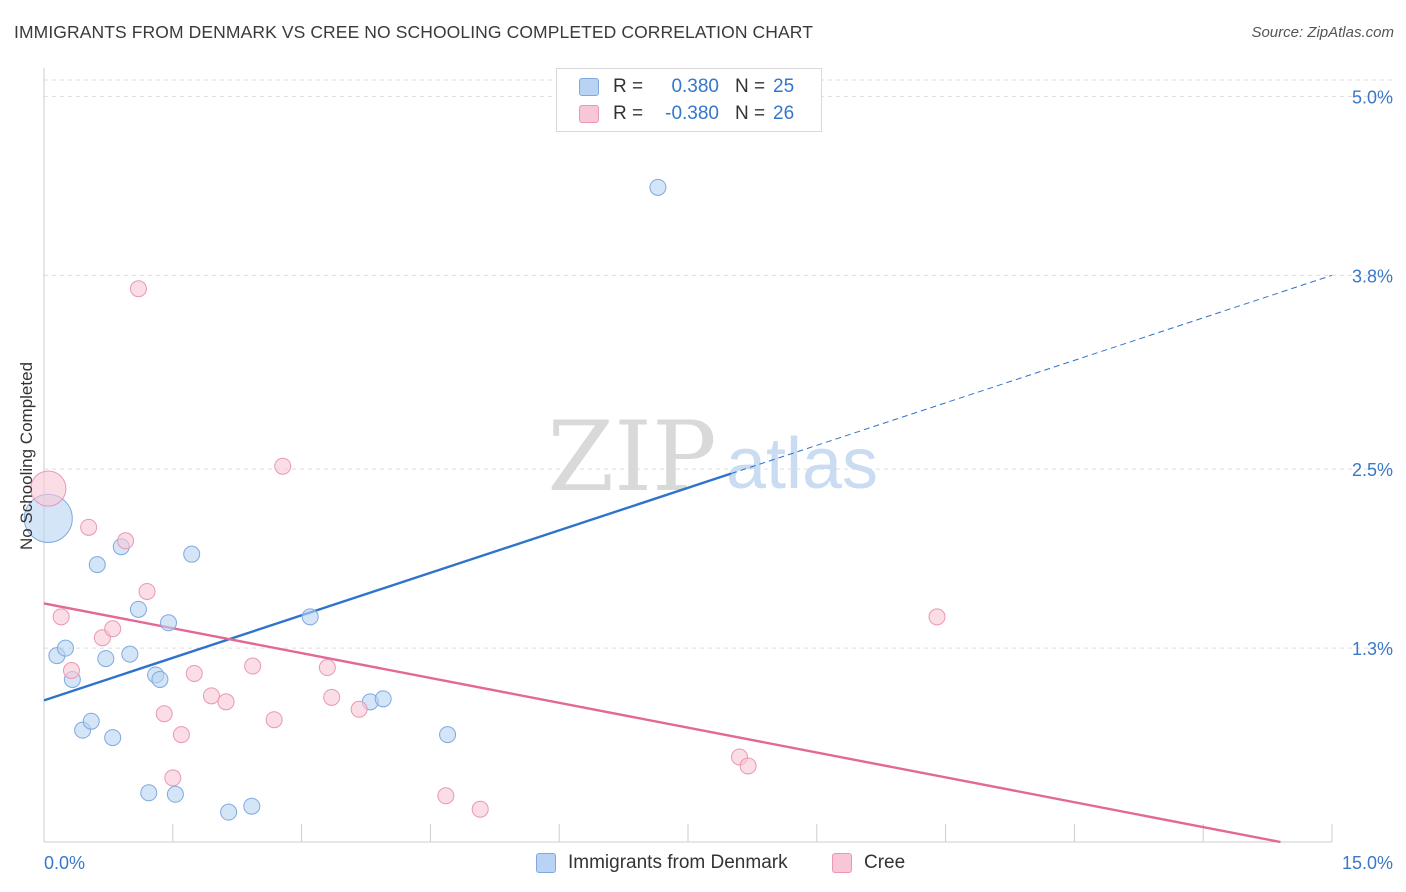  I want to click on legend-swatch-cree, so click(589, 114).